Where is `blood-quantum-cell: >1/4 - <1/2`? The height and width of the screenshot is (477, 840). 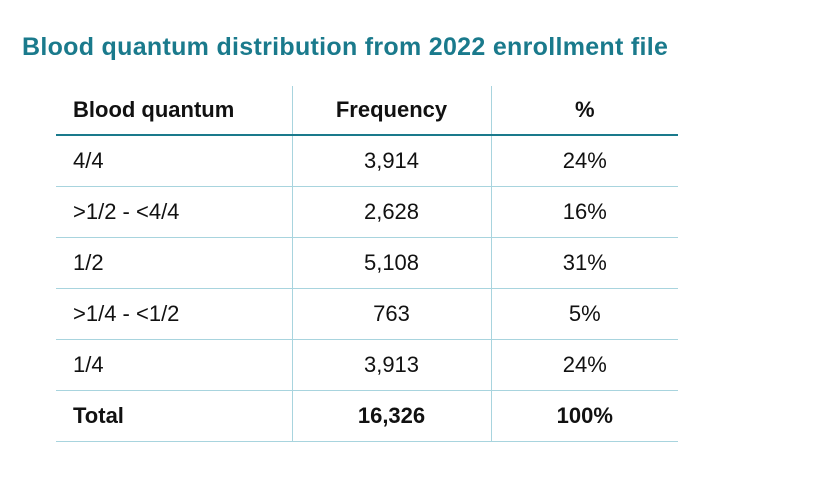
blood-quantum-cell: >1/4 - <1/2 is located at coordinates (174, 314).